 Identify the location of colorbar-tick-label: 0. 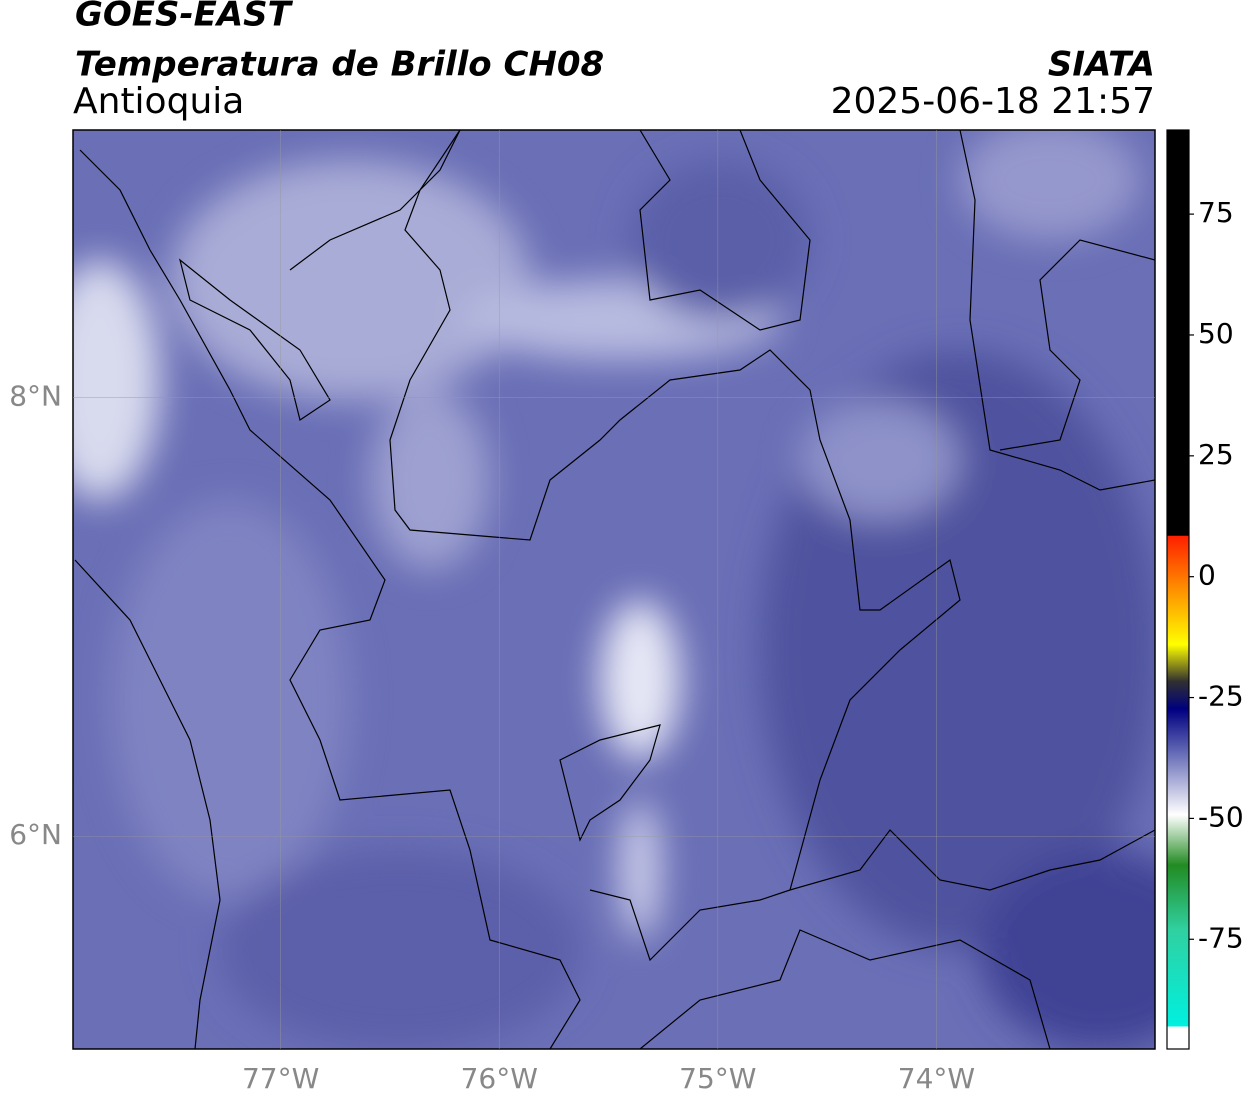
(1207, 575).